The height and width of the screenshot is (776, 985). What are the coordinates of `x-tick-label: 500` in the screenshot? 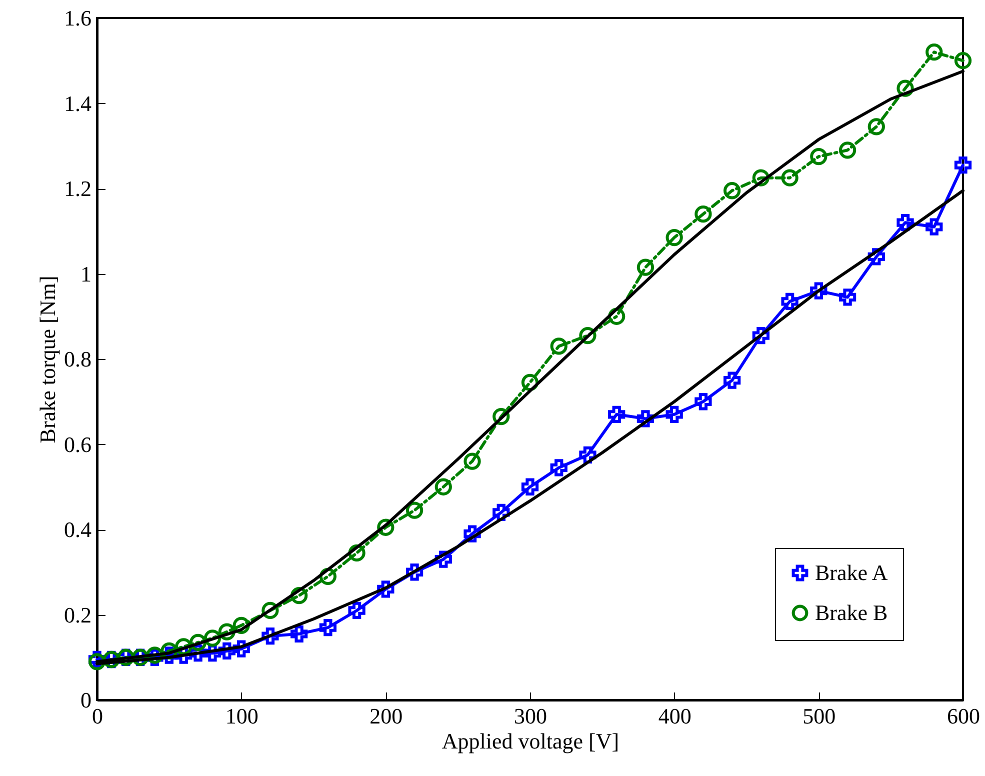 It's located at (819, 716).